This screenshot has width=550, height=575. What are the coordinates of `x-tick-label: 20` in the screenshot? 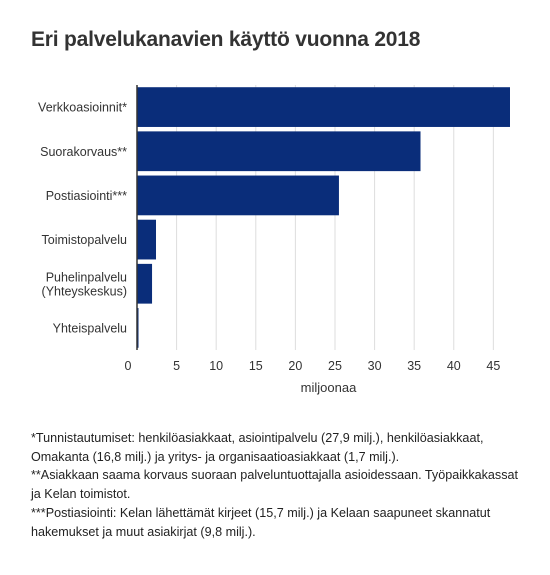 It's located at (295, 366).